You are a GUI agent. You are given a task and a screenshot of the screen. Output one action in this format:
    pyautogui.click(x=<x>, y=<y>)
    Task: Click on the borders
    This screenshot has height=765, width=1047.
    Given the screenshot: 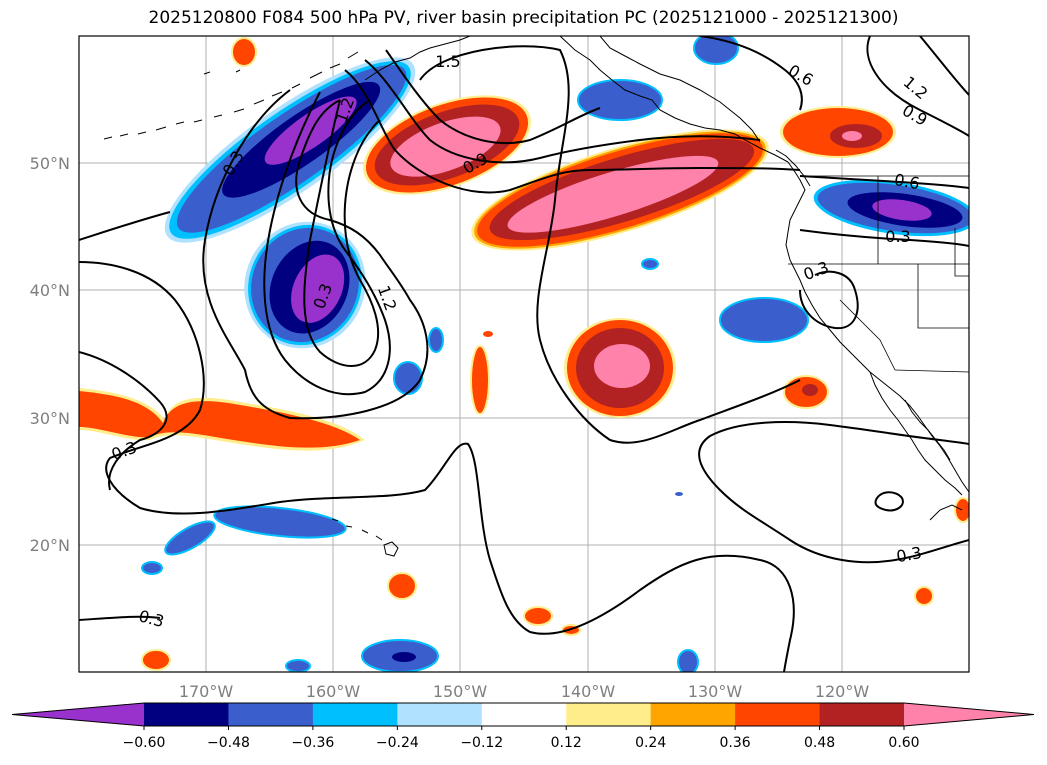 What is the action you would take?
    pyautogui.click(x=878, y=274)
    